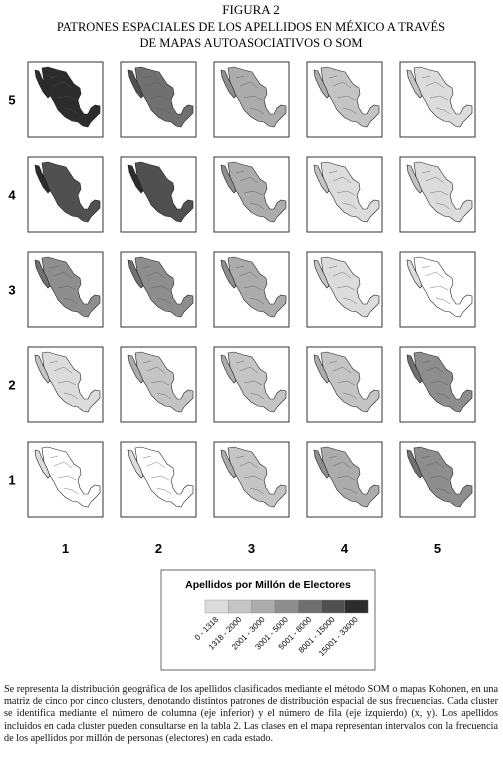 This screenshot has height=776, width=503. Describe the element at coordinates (12, 195) in the screenshot. I see `row-label: 4` at that location.